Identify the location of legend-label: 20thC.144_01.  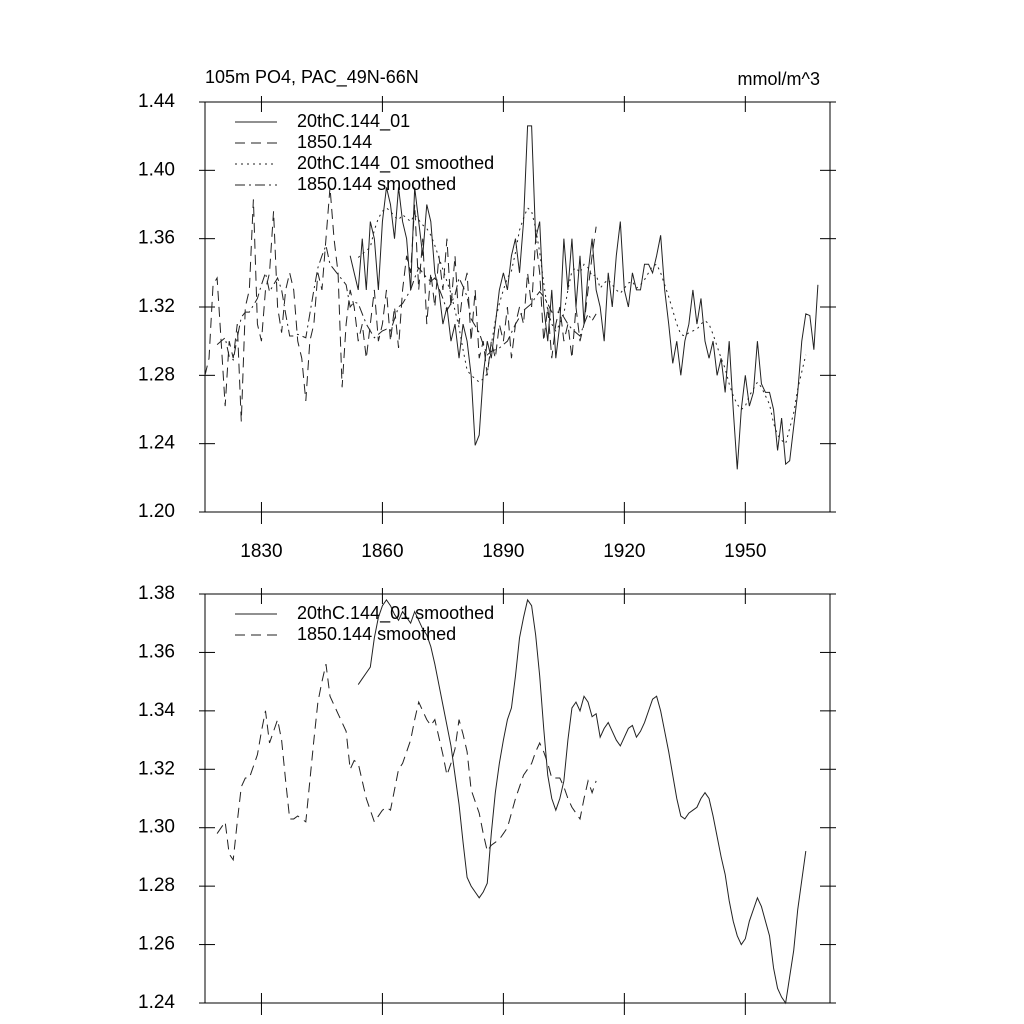
(353, 121).